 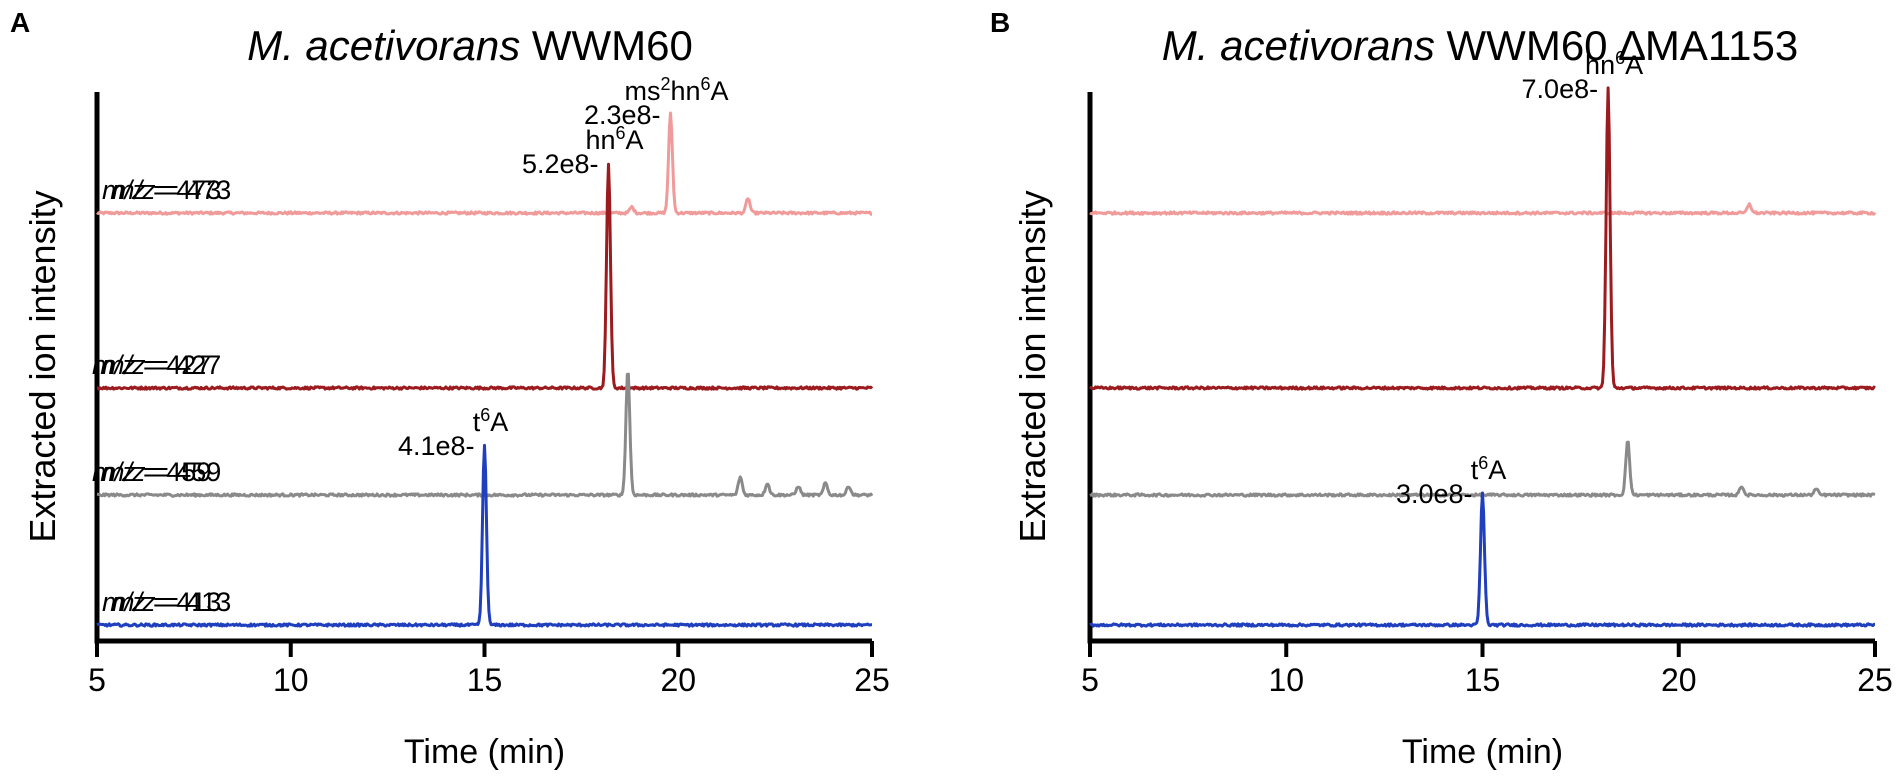 What do you see at coordinates (20, 22) in the screenshot?
I see `panel-letter: A` at bounding box center [20, 22].